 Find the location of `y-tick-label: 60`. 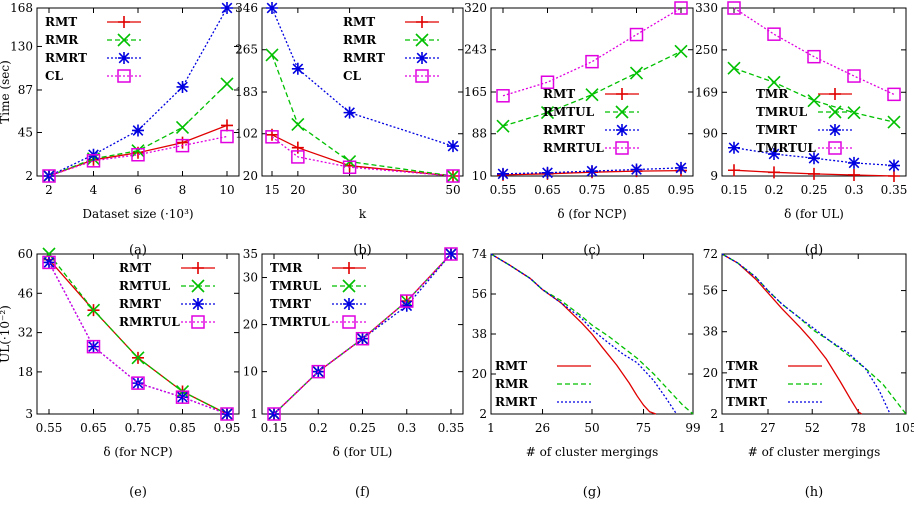

y-tick-label: 60 is located at coordinates (25, 254).